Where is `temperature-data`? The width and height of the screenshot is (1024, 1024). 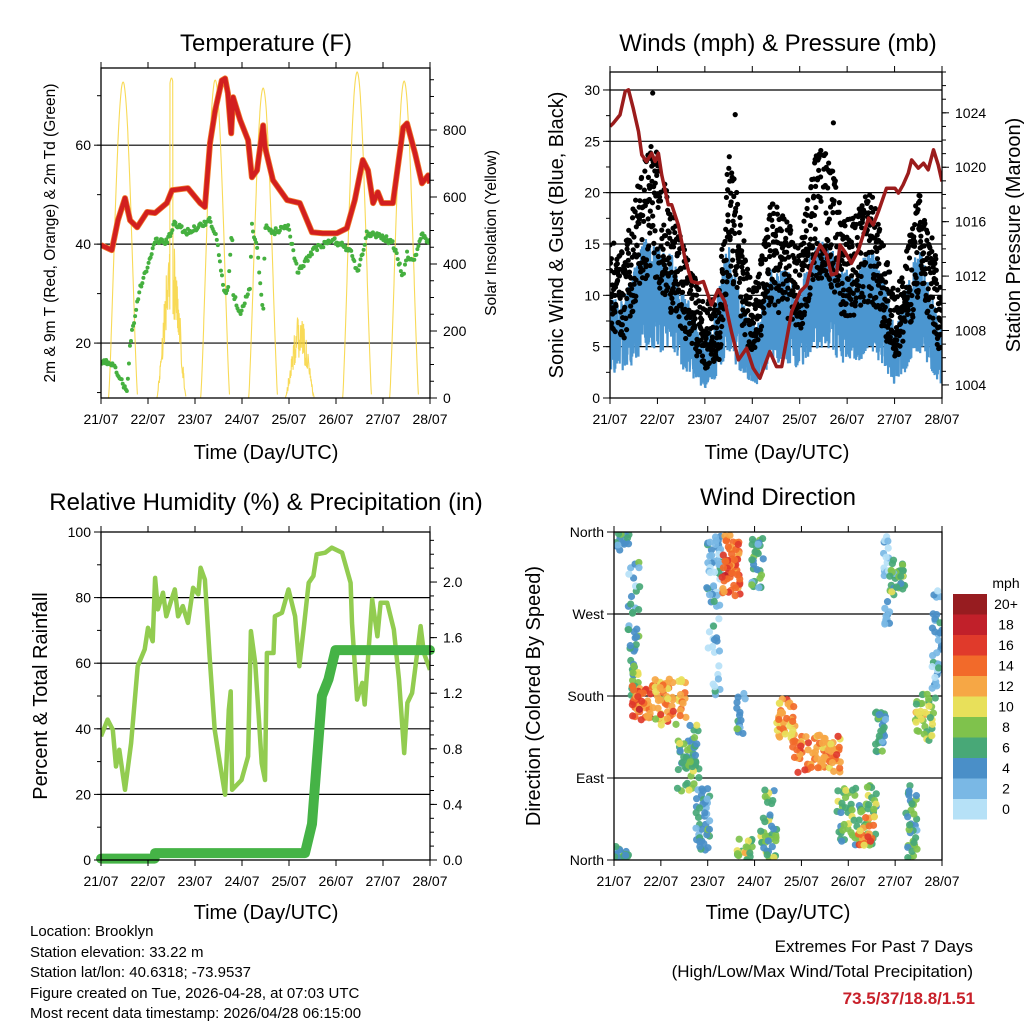 temperature-data is located at coordinates (265, 234).